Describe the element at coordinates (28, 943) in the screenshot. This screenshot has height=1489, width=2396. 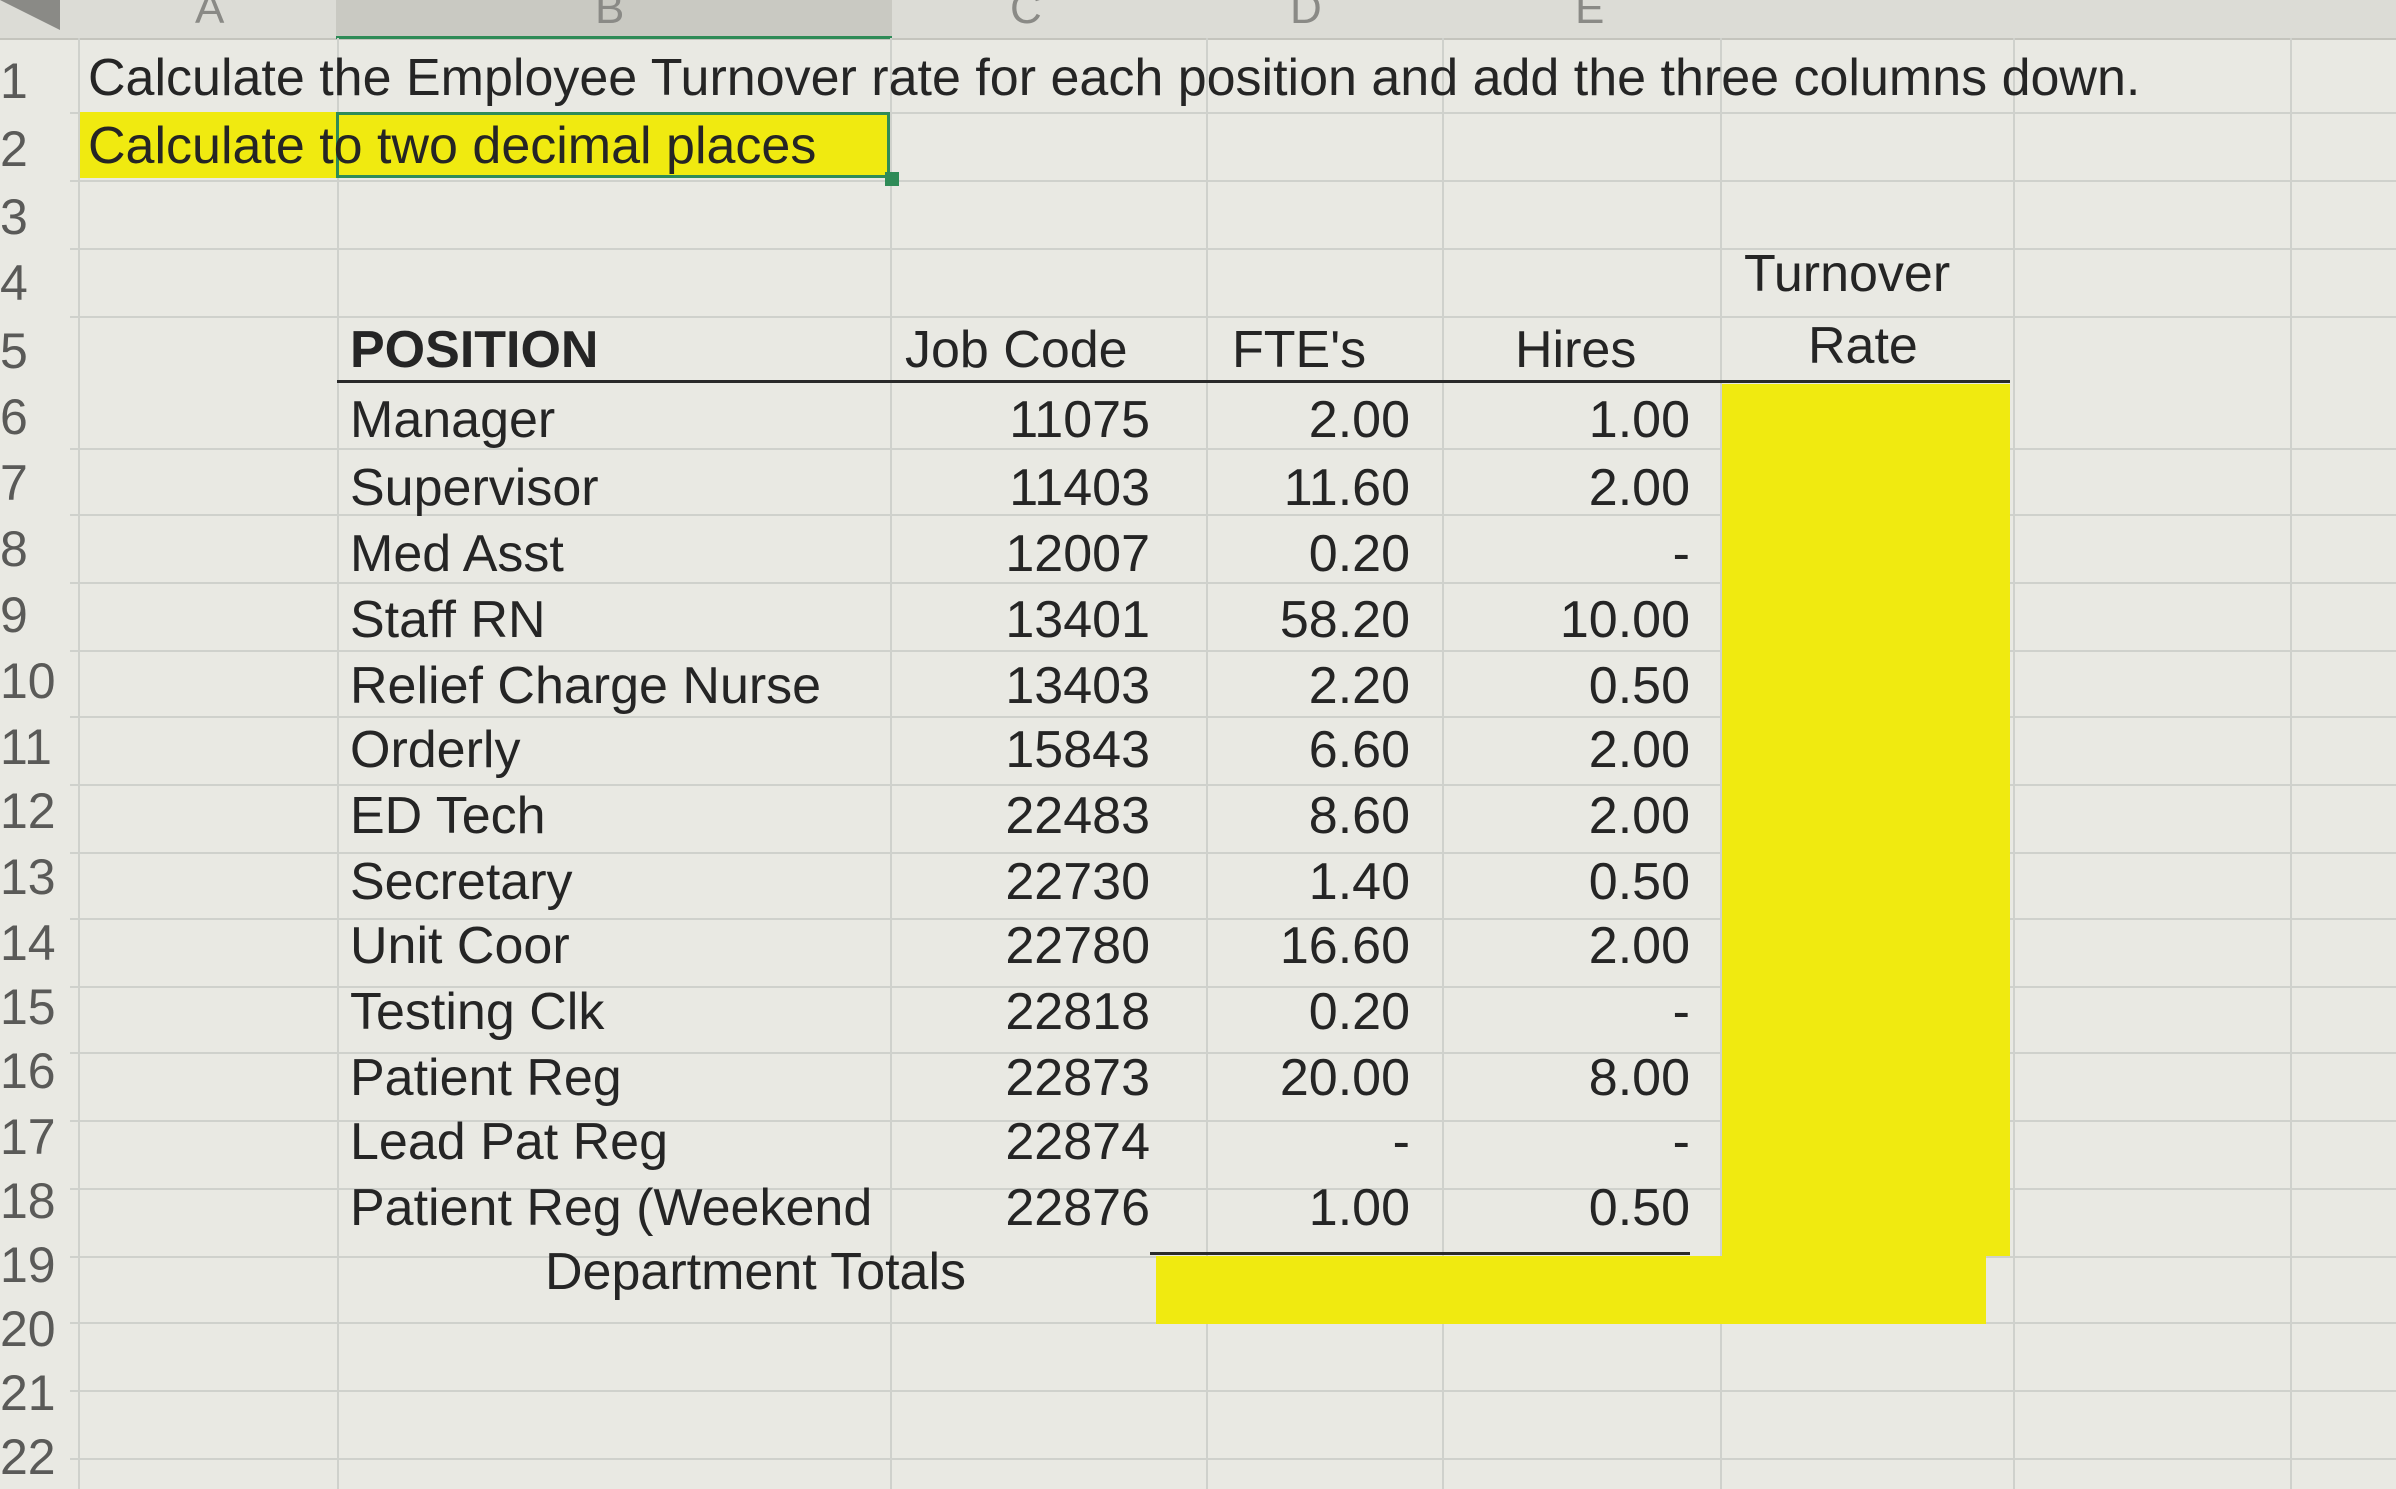
I see `row-header-14: 14` at that location.